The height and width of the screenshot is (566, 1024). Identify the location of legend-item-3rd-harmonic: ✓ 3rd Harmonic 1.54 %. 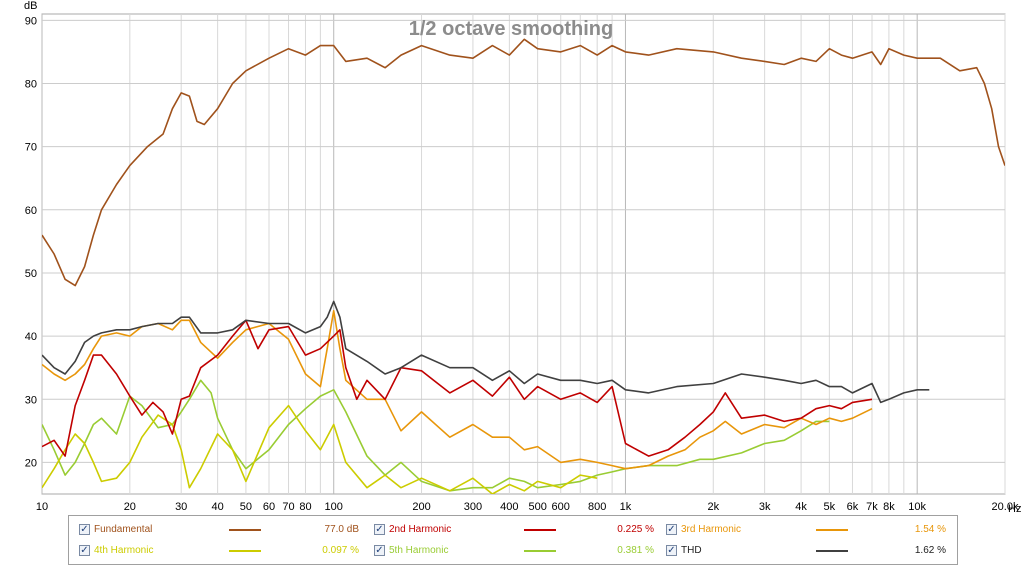
(808, 530).